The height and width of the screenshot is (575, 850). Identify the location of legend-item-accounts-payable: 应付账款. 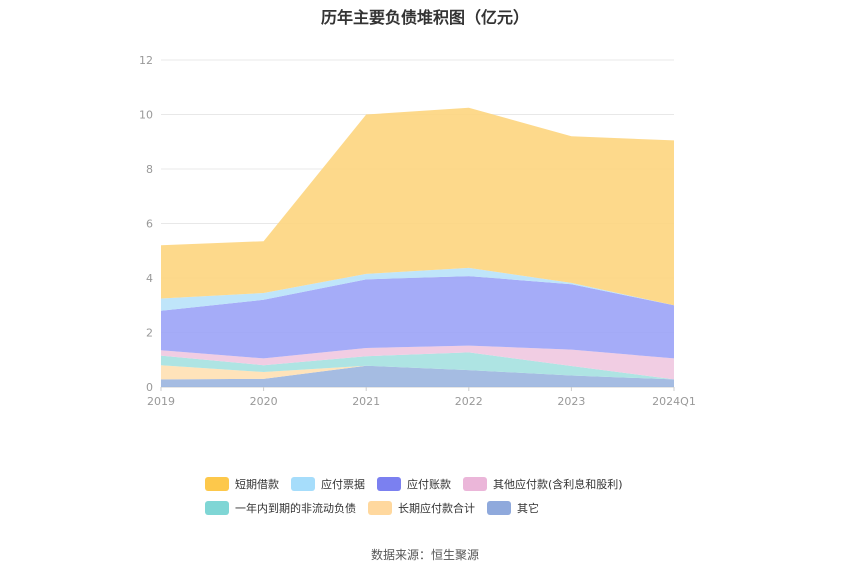
(414, 484).